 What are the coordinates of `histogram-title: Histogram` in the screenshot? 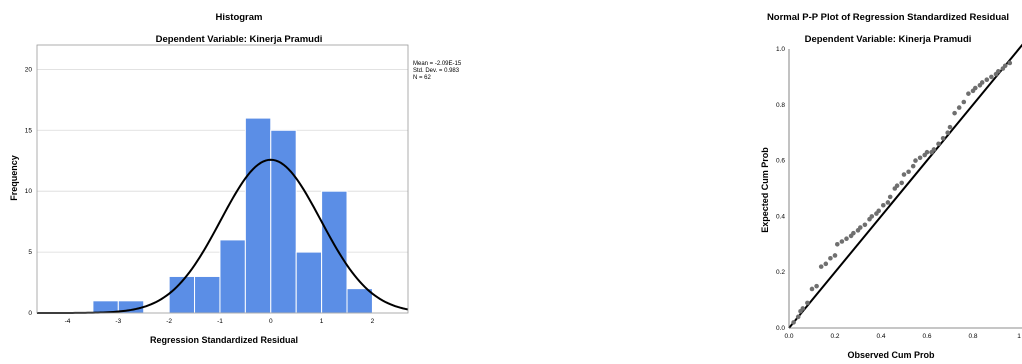 It's located at (239, 17).